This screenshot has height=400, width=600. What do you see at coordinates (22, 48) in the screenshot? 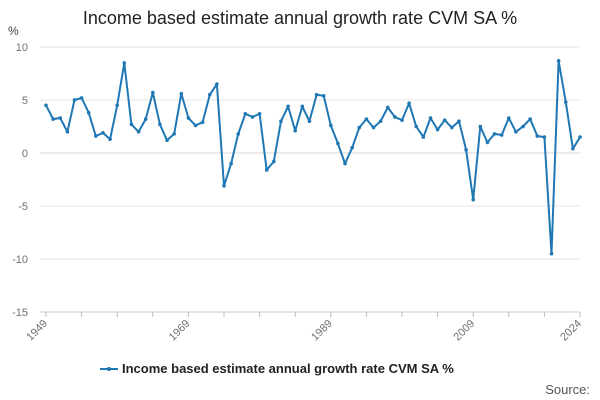
I see `y-tick-label: 10` at bounding box center [22, 48].